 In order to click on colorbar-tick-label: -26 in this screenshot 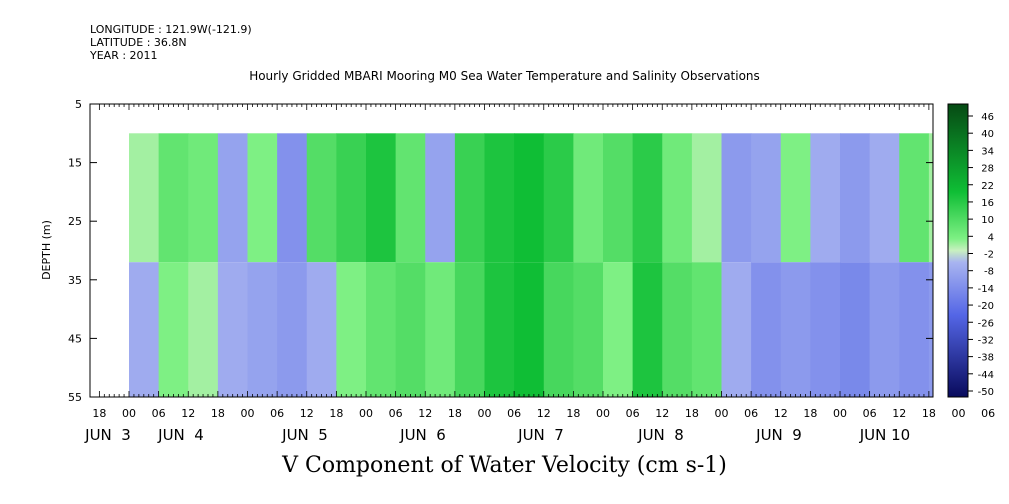, I will do `click(986, 323)`.